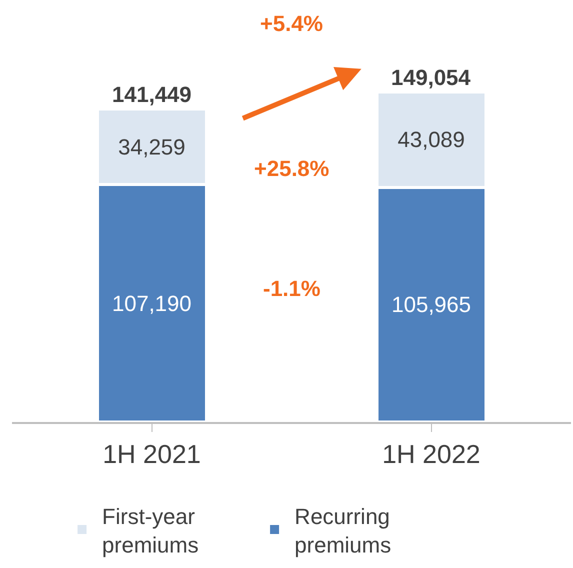  Describe the element at coordinates (431, 139) in the screenshot. I see `data-label: 43,089` at that location.